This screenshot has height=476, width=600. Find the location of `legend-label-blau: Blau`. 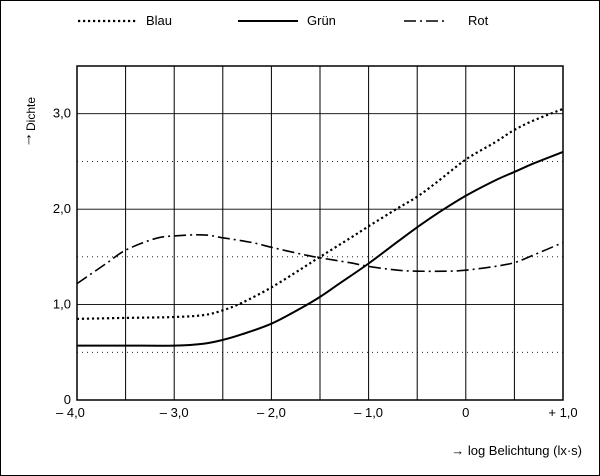

legend-label-blau: Blau is located at coordinates (159, 20).